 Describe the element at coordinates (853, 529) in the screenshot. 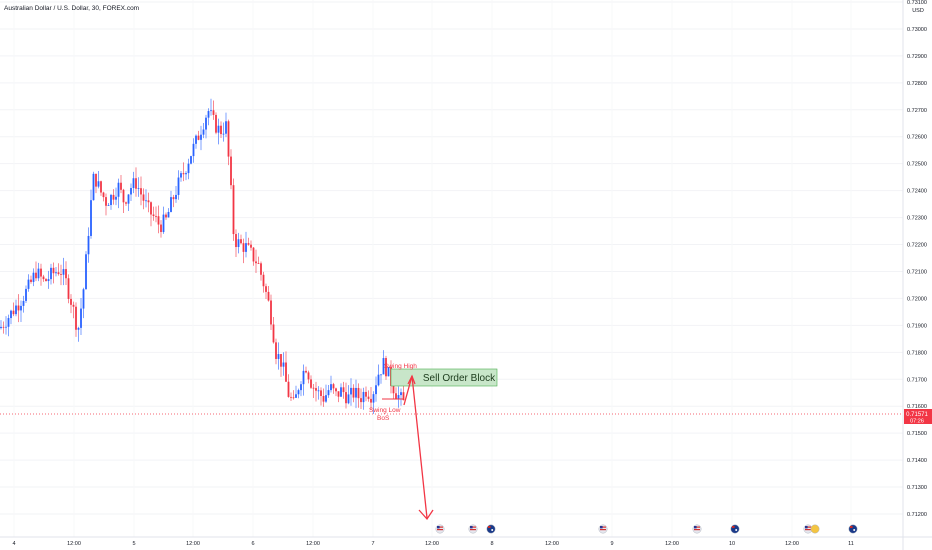

I see `au-flag-icon` at that location.